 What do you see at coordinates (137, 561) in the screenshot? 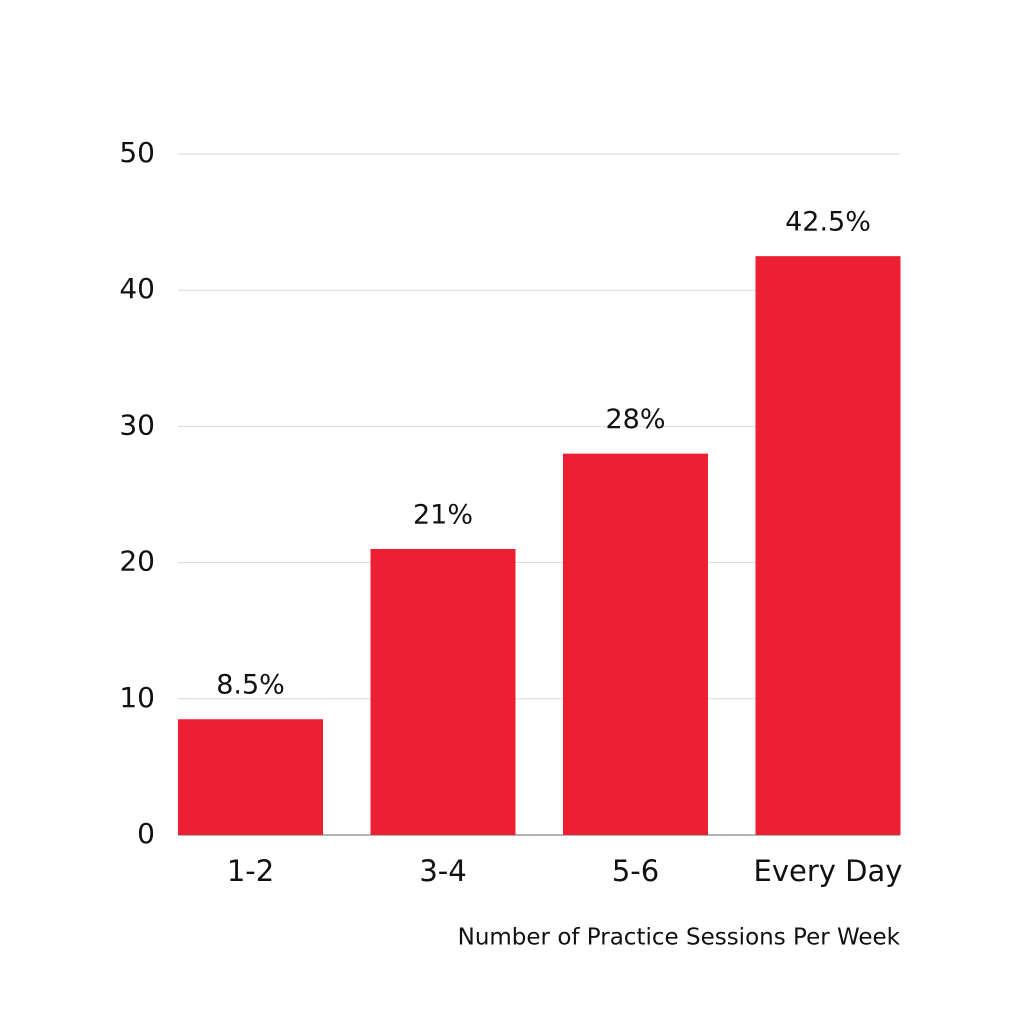
I see `y-tick-label: 20` at bounding box center [137, 561].